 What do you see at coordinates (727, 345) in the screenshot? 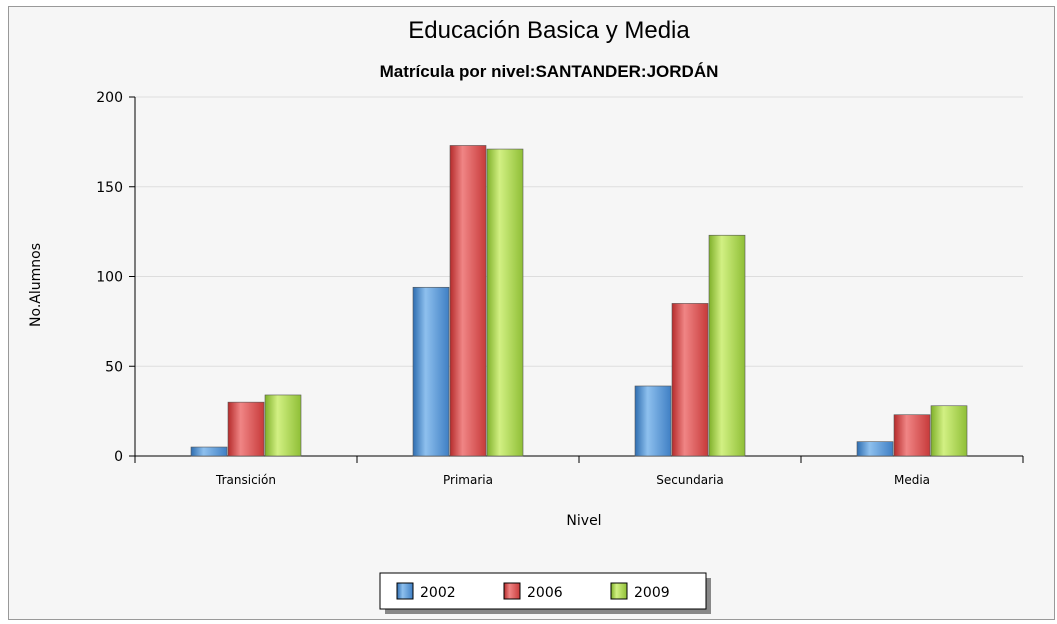
I see `bar-2009-Secundaria` at bounding box center [727, 345].